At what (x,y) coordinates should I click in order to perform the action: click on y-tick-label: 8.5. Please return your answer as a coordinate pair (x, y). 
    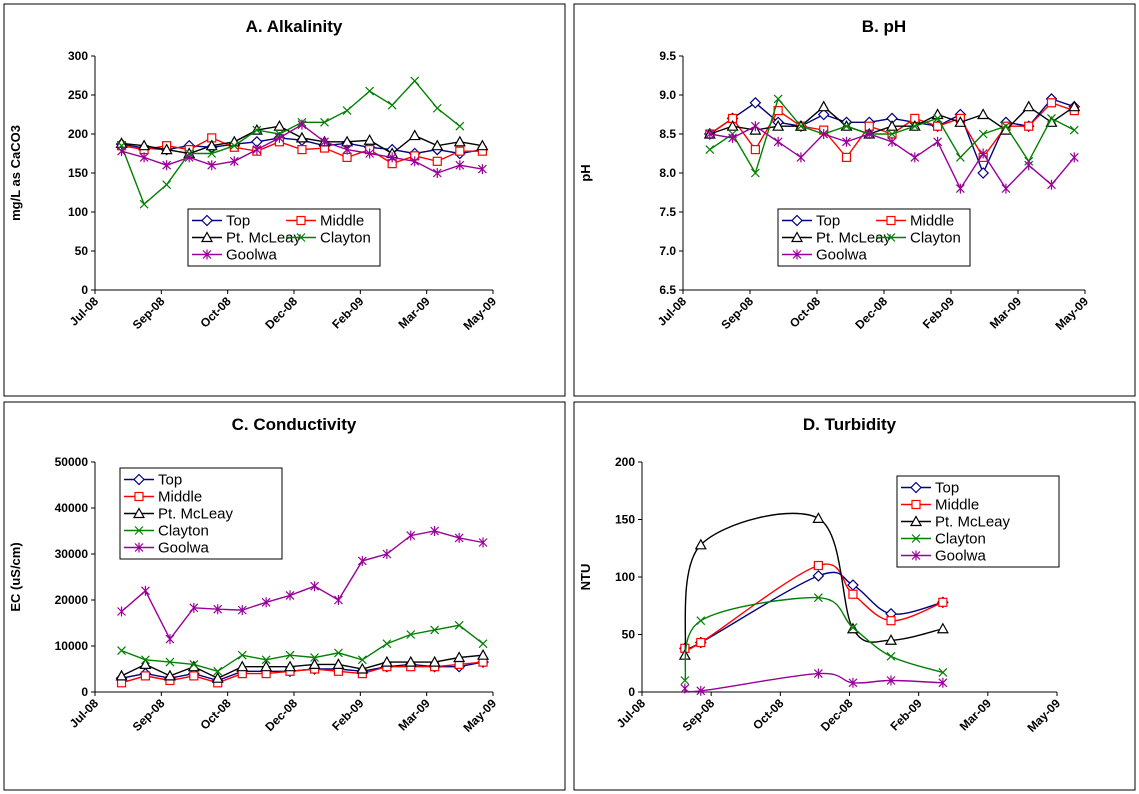
    Looking at the image, I should click on (667, 134).